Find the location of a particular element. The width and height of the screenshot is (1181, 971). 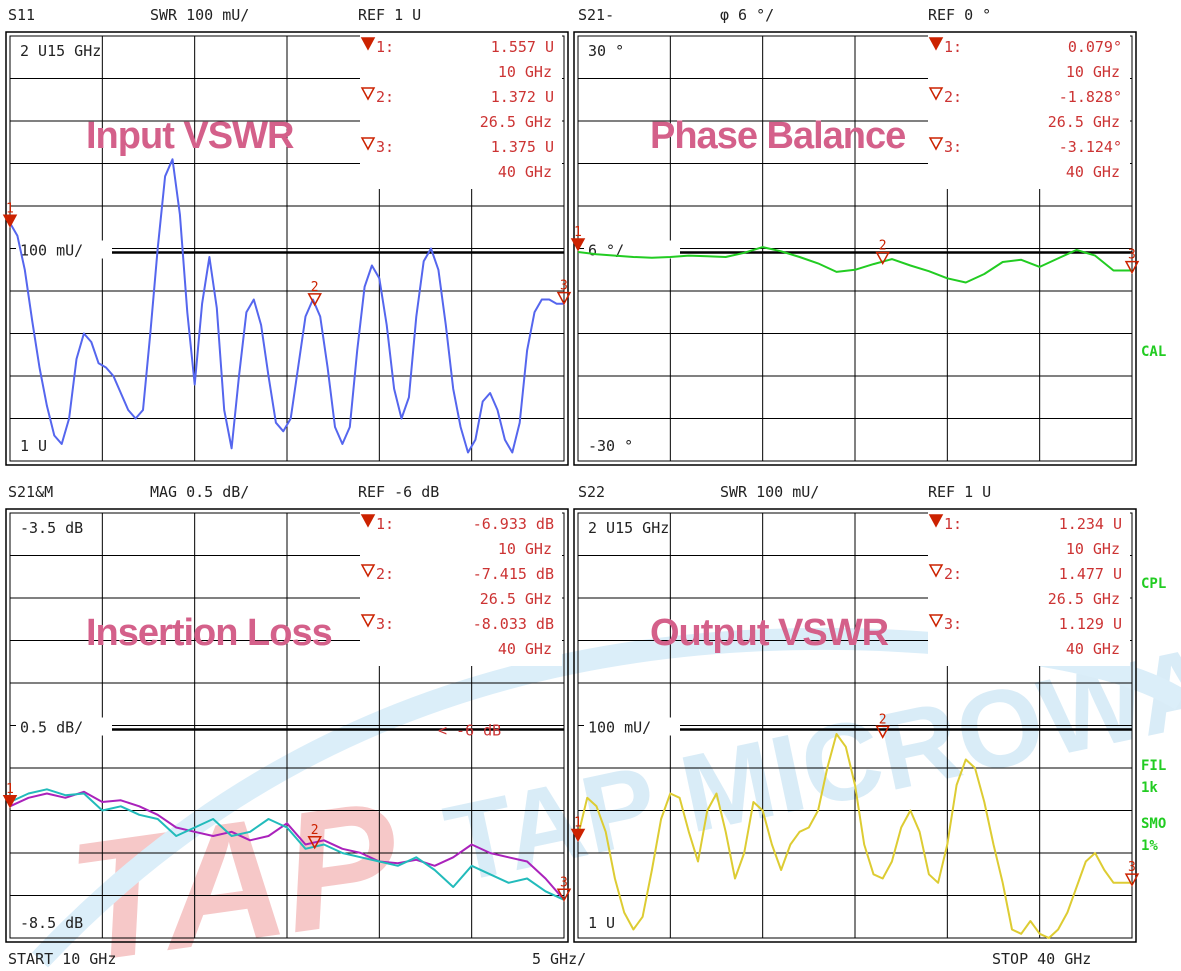

panel-header-format: SWR 100 mU/ is located at coordinates (199, 15).